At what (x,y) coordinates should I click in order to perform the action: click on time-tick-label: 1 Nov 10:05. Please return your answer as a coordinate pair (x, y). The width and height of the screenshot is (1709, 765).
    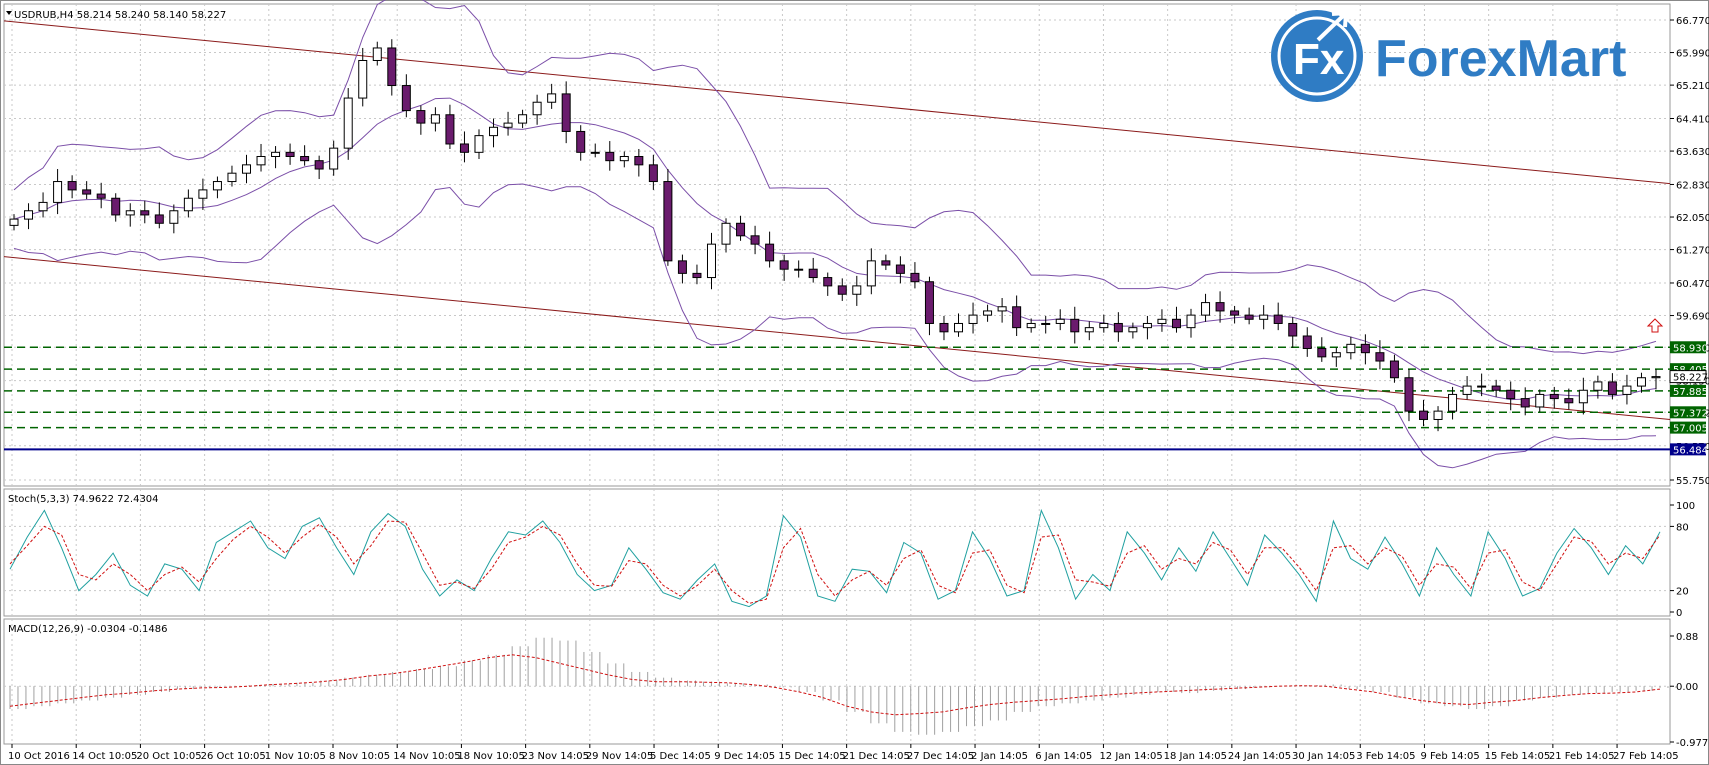
    Looking at the image, I should click on (295, 756).